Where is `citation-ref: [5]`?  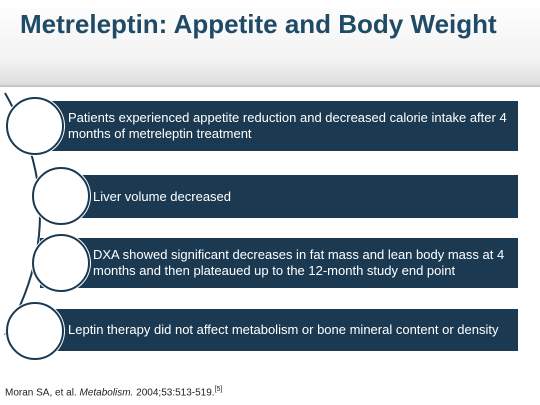
citation-ref: [5] is located at coordinates (218, 389).